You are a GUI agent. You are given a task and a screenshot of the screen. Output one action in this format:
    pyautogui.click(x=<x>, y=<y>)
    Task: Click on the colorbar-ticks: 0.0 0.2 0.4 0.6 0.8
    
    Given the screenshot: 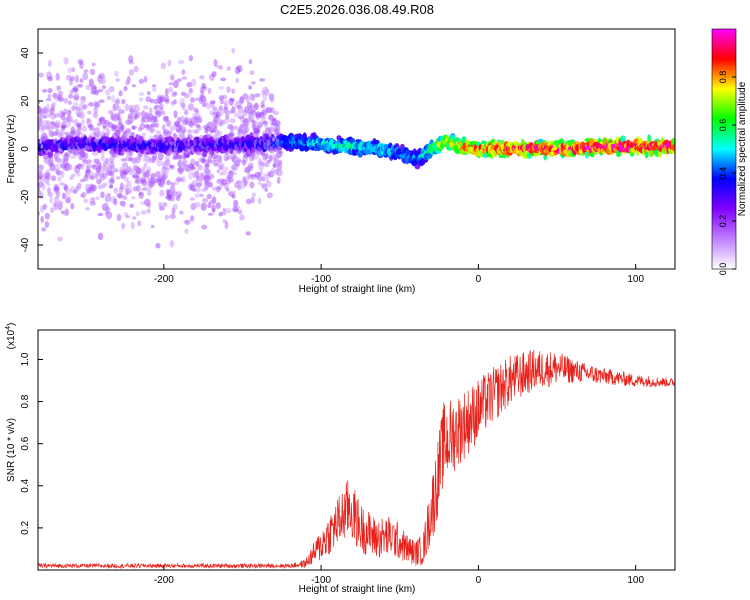 What is the action you would take?
    pyautogui.click(x=727, y=173)
    